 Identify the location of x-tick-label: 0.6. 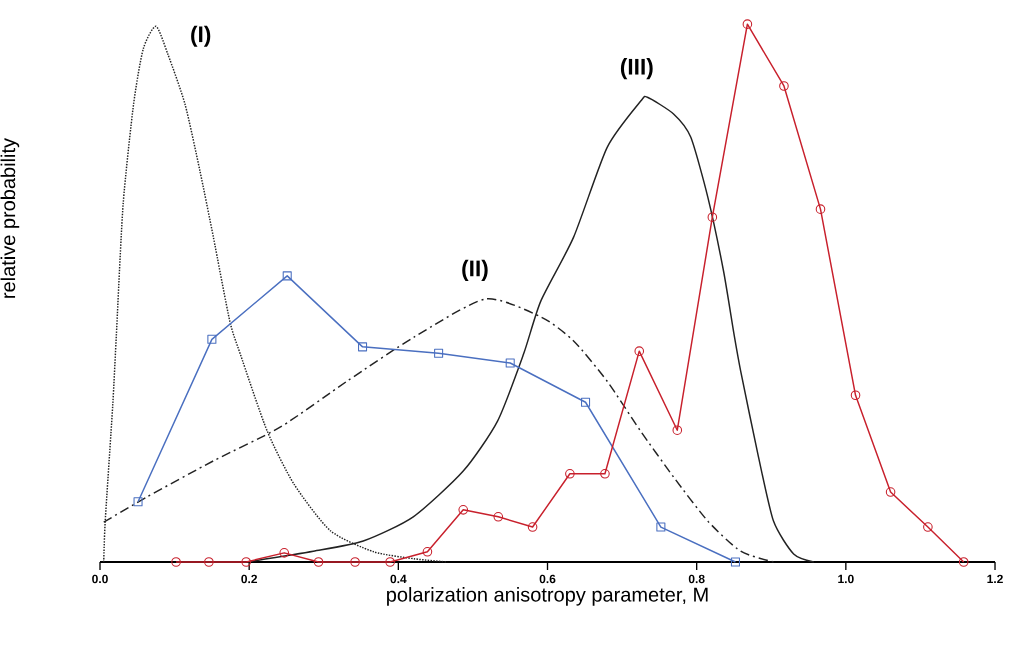
(547, 579).